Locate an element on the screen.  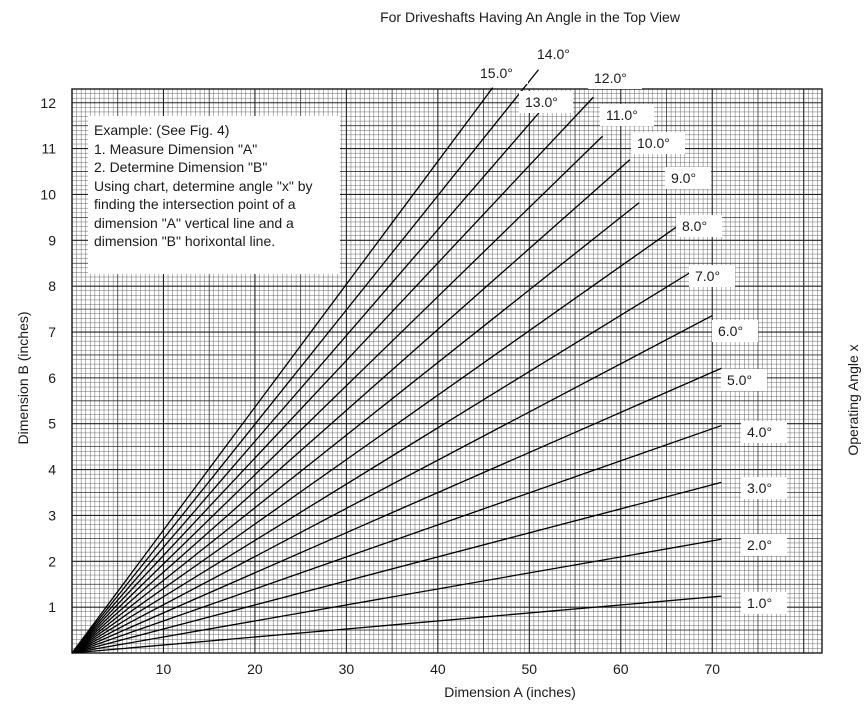
y-axis-label: Dimension B (inches) is located at coordinates (23, 377).